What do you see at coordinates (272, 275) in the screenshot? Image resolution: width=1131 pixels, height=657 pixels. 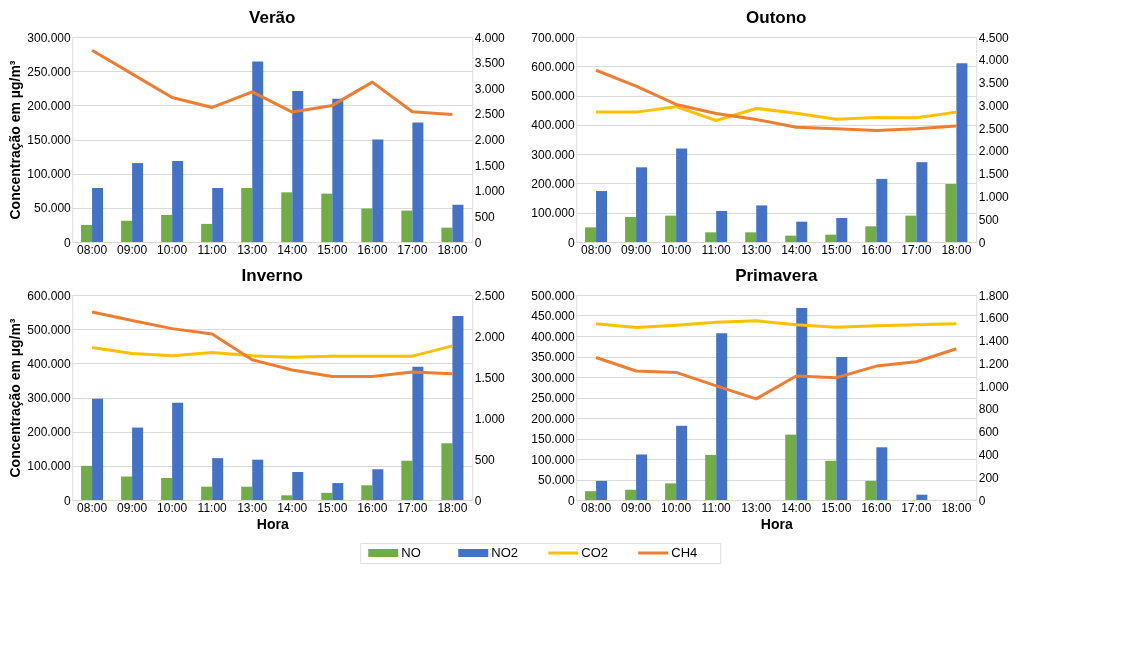 I see `chart-title: Inverno` at bounding box center [272, 275].